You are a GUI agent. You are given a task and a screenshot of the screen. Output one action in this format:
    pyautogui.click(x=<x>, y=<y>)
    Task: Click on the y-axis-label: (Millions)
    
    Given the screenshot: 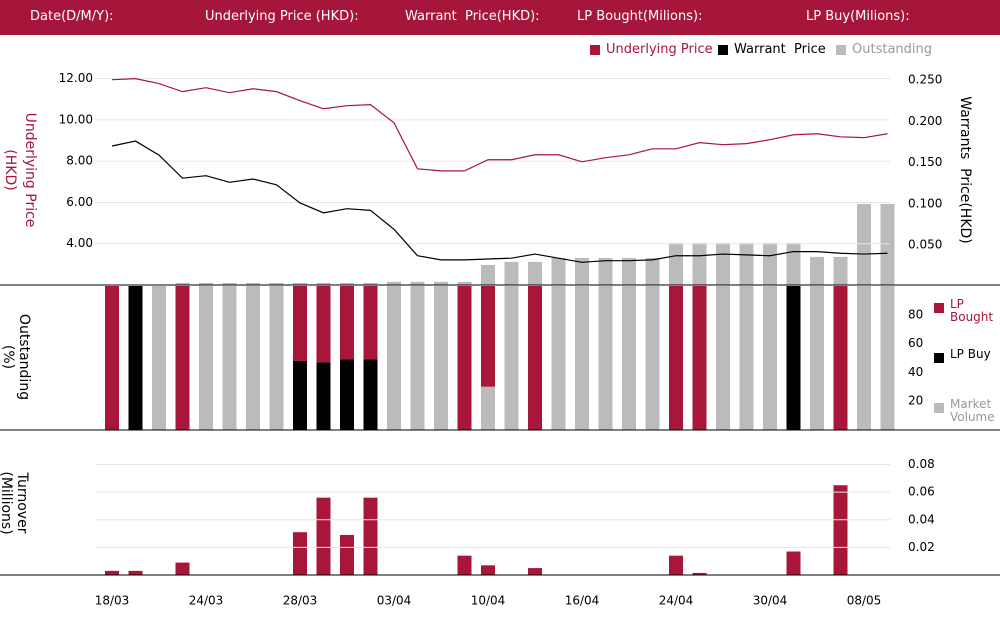 What is the action you would take?
    pyautogui.click(x=7, y=502)
    